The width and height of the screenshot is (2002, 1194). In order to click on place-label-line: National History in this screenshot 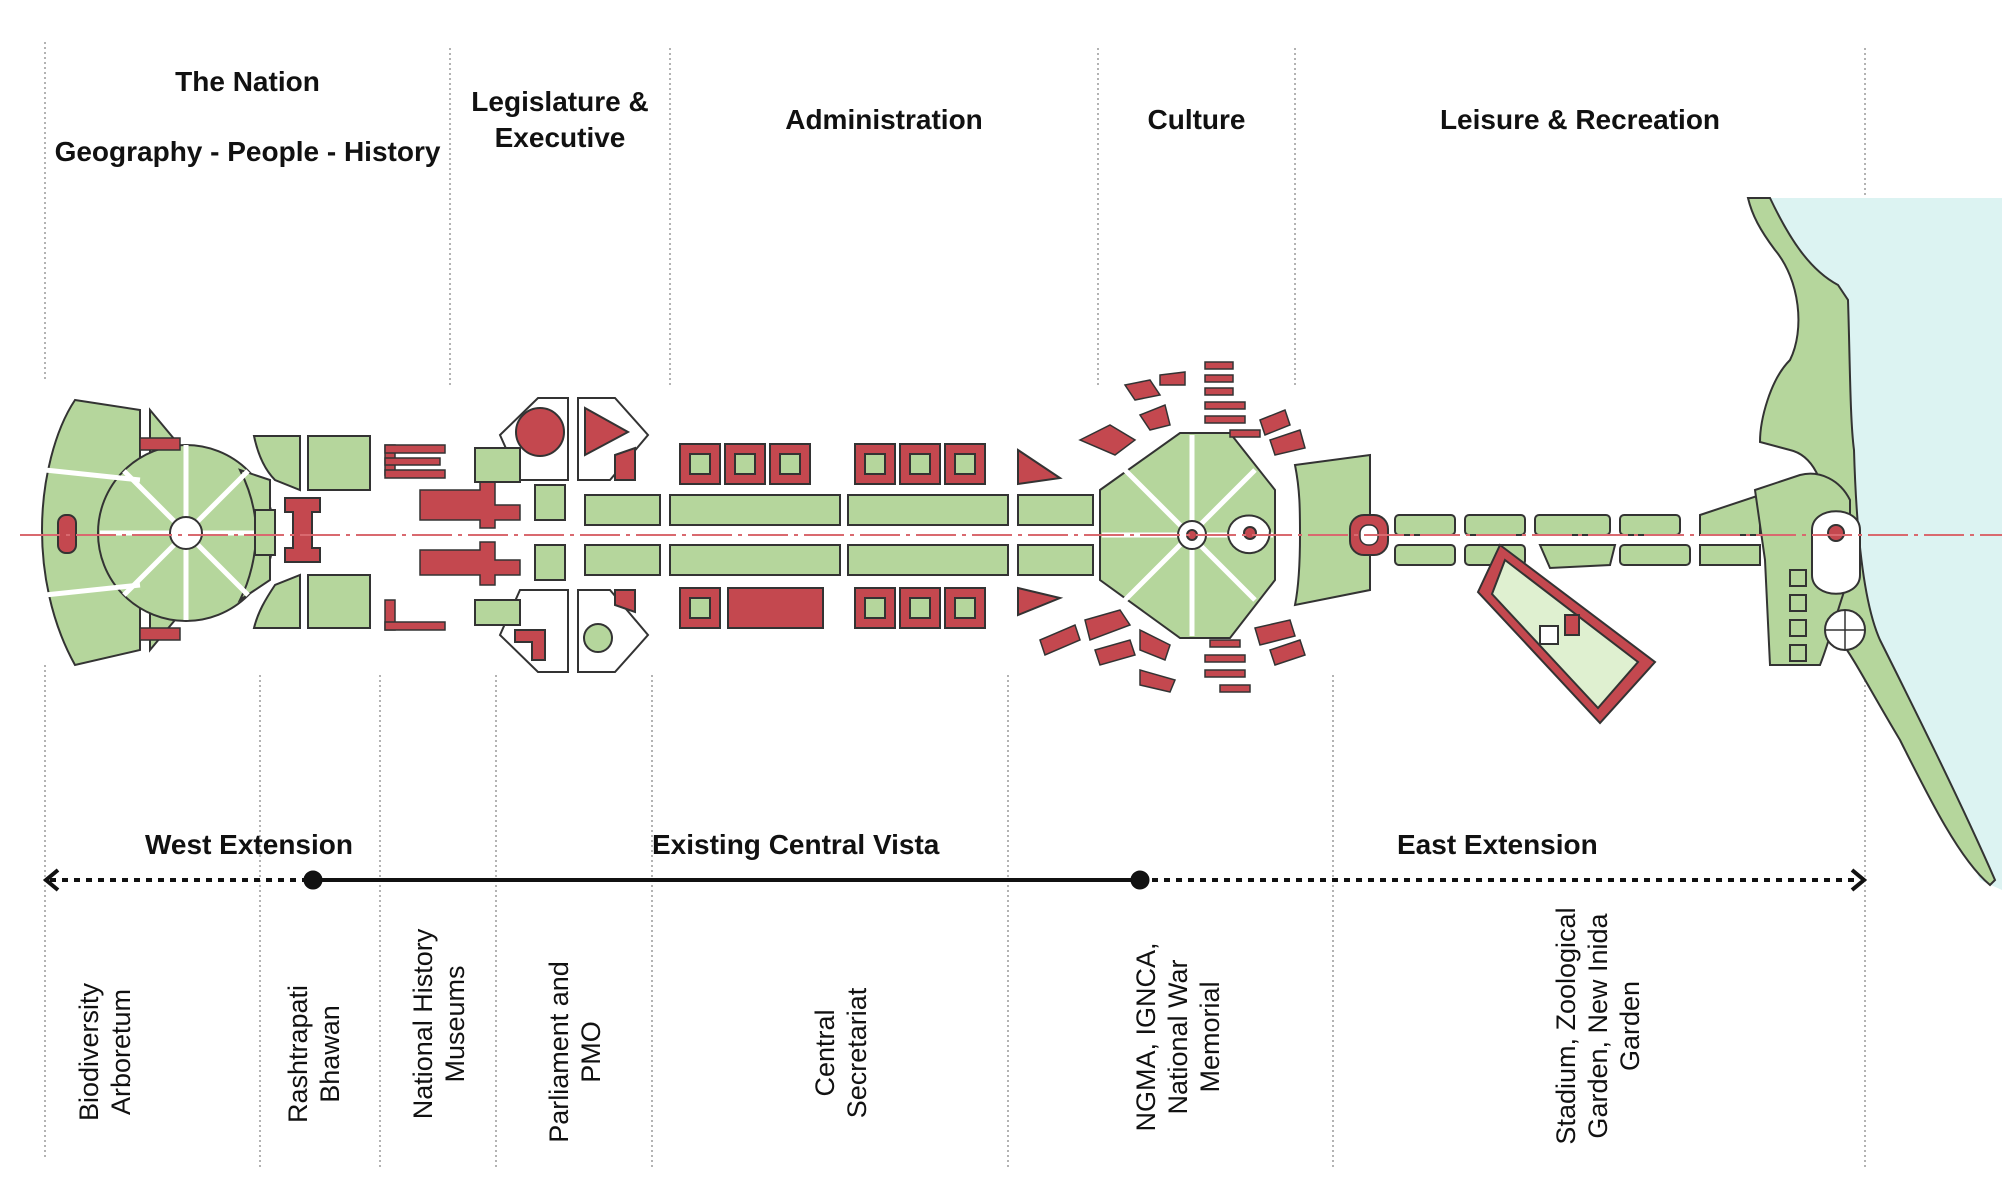, I will do `click(423, 1024)`.